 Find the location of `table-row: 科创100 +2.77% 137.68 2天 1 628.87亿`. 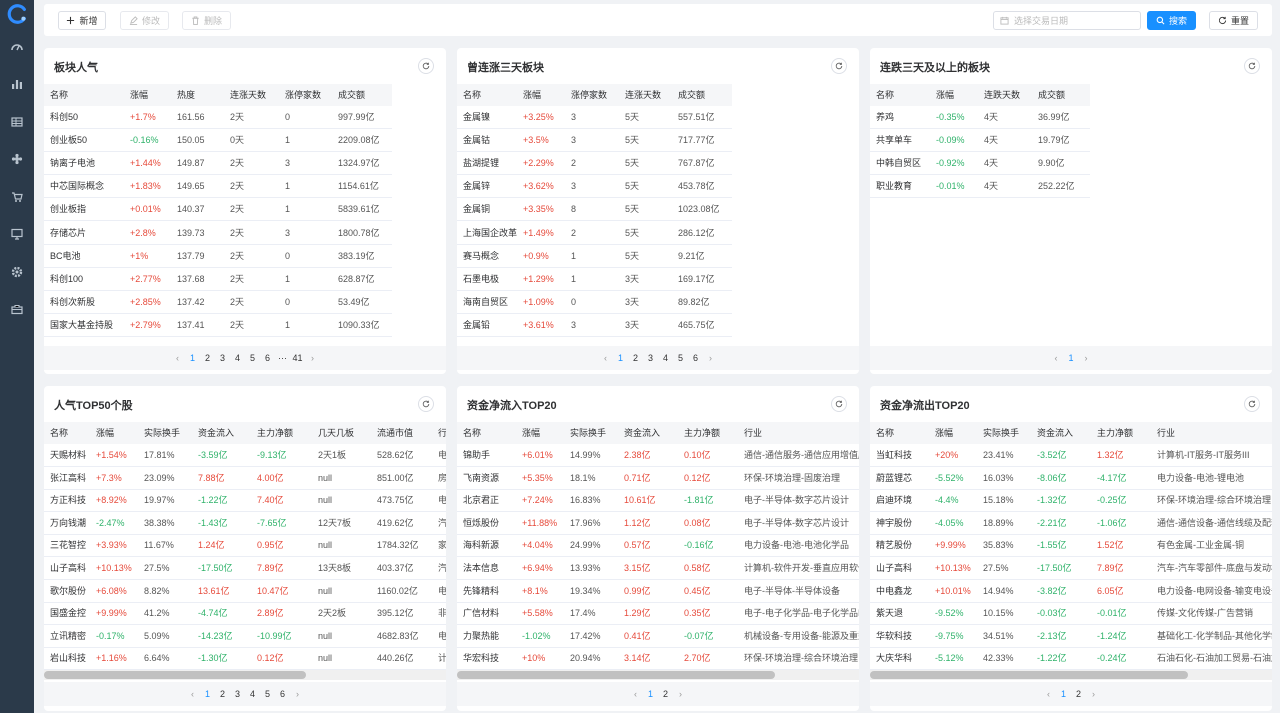

table-row: 科创100 +2.77% 137.68 2天 1 628.87亿 is located at coordinates (218, 279).